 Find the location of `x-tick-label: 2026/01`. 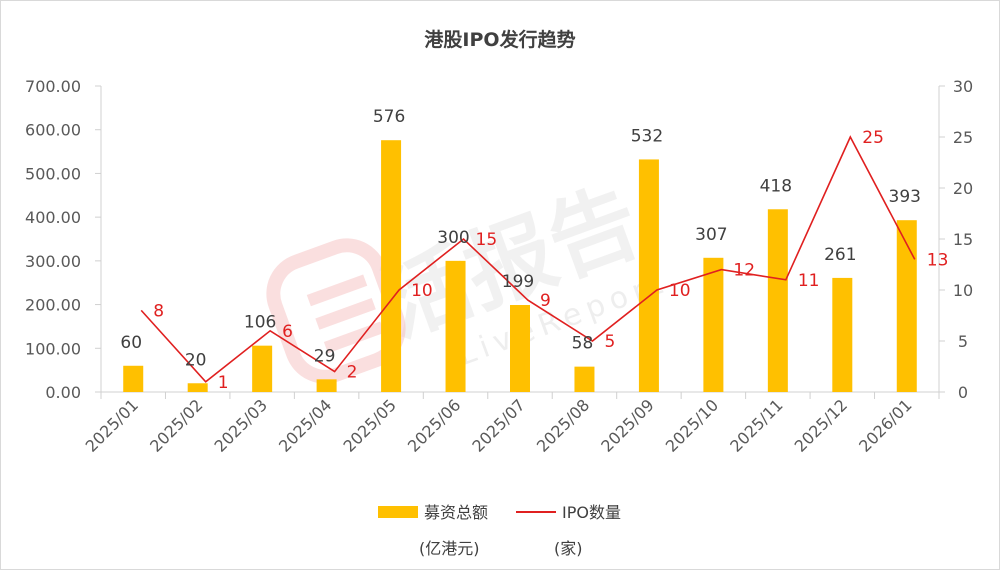

x-tick-label: 2026/01 is located at coordinates (885, 425).